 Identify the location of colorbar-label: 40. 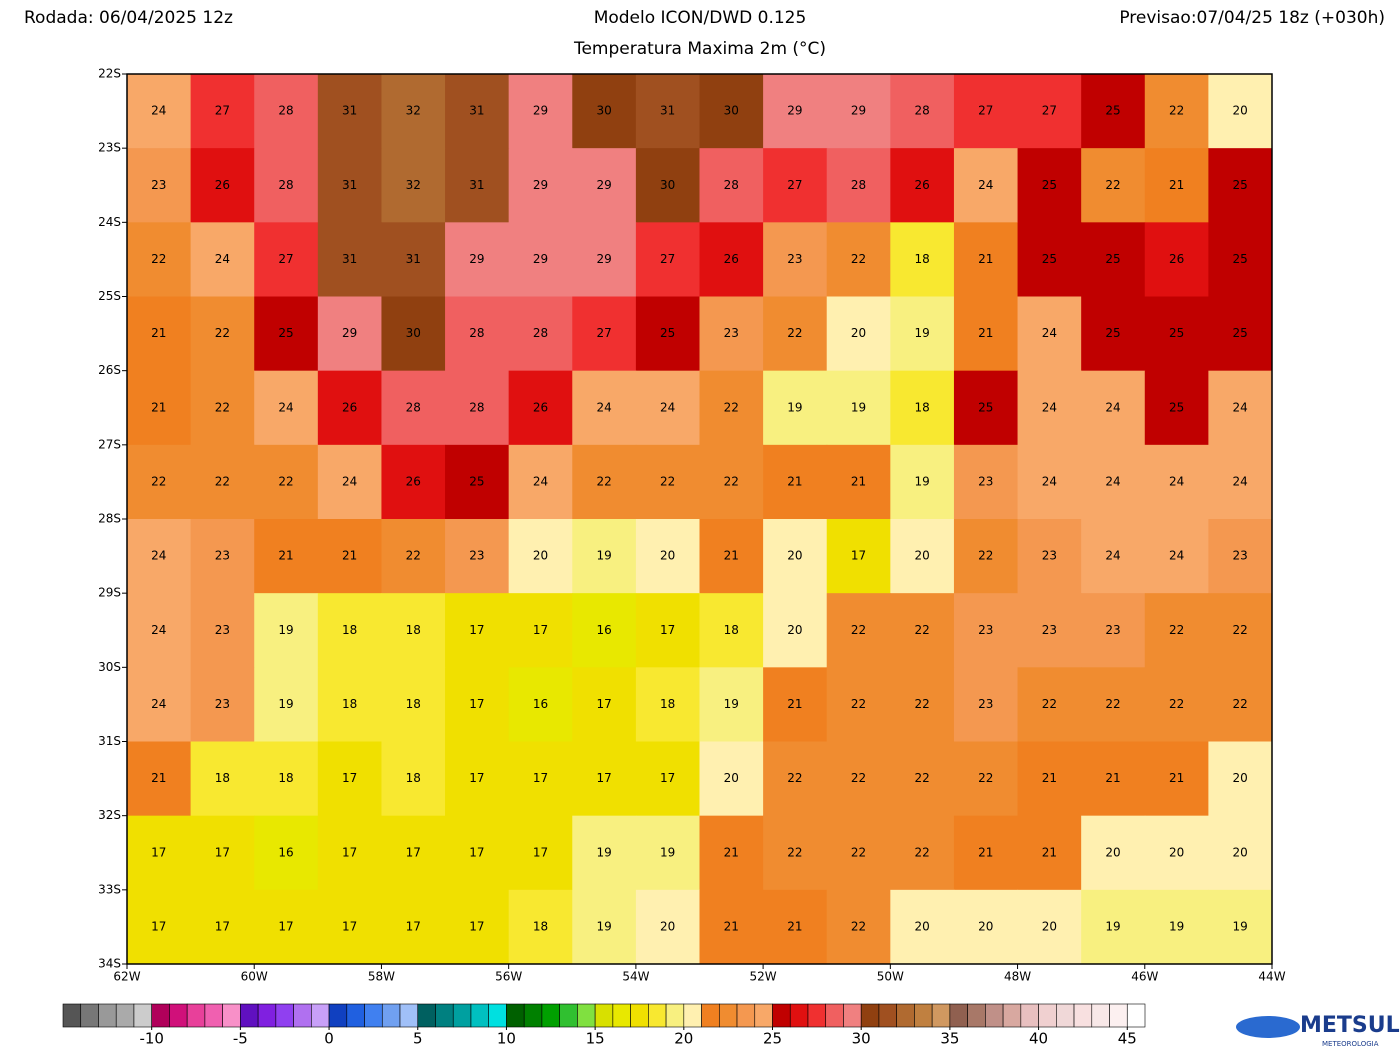
(1038, 1039).